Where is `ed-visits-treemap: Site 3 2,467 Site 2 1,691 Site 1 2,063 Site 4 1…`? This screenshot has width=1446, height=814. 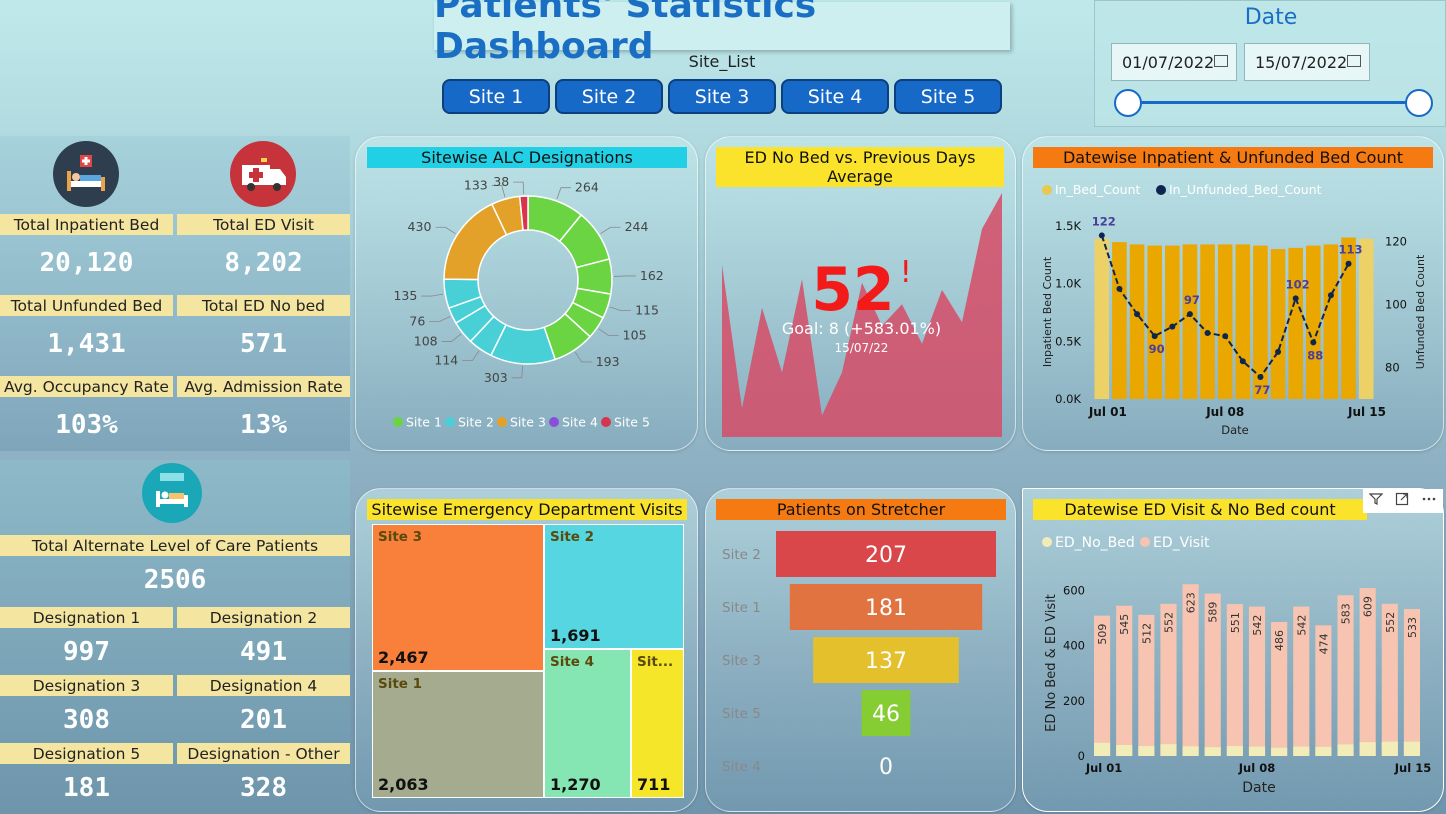
ed-visits-treemap: Site 3 2,467 Site 2 1,691 Site 1 2,063 Site 4 1… is located at coordinates (528, 661).